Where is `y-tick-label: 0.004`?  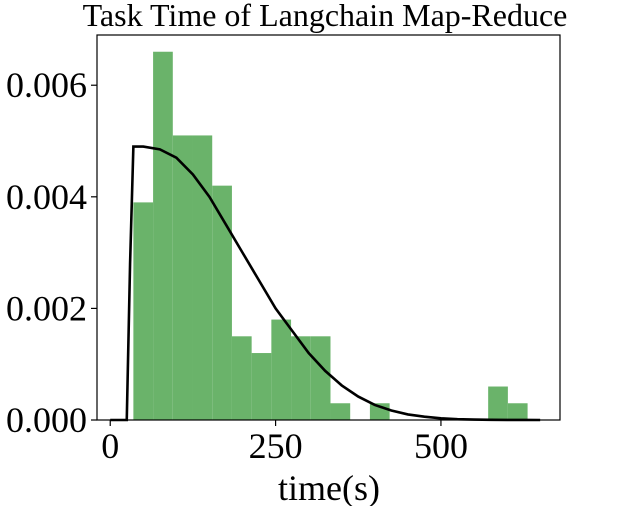
y-tick-label: 0.004 is located at coordinates (46, 197).